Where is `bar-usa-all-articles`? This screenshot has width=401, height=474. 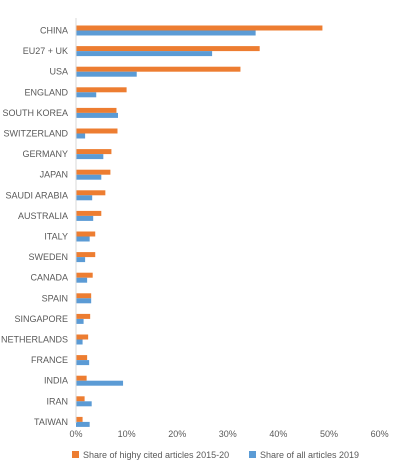
bar-usa-all-articles is located at coordinates (106, 74).